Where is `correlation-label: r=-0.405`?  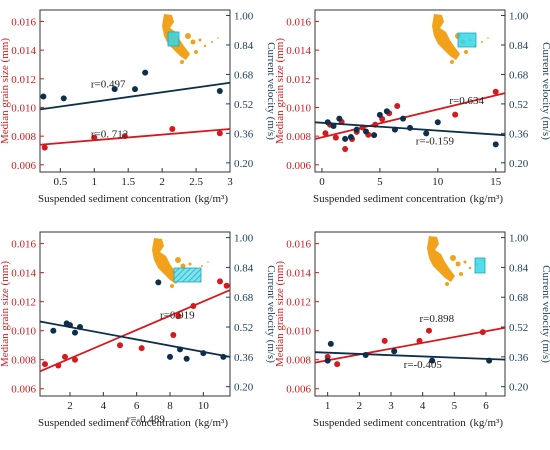
correlation-label: r=-0.405 is located at coordinates (423, 365).